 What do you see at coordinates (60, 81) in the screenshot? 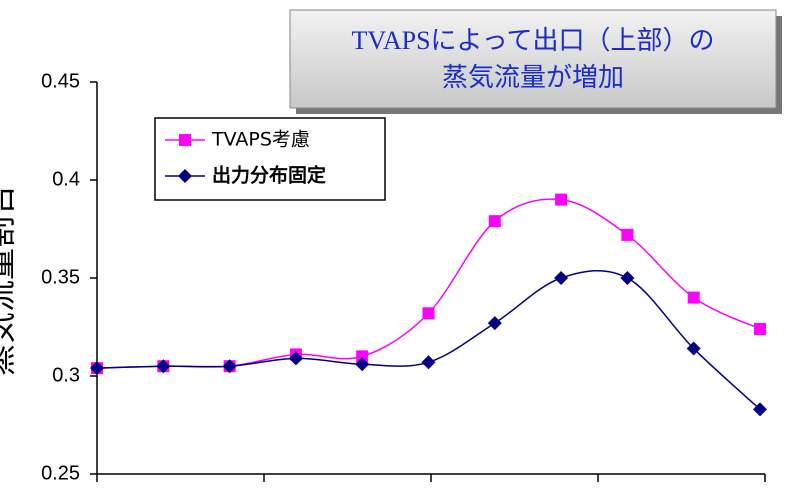
I see `y-tick-label: 0.45` at bounding box center [60, 81].